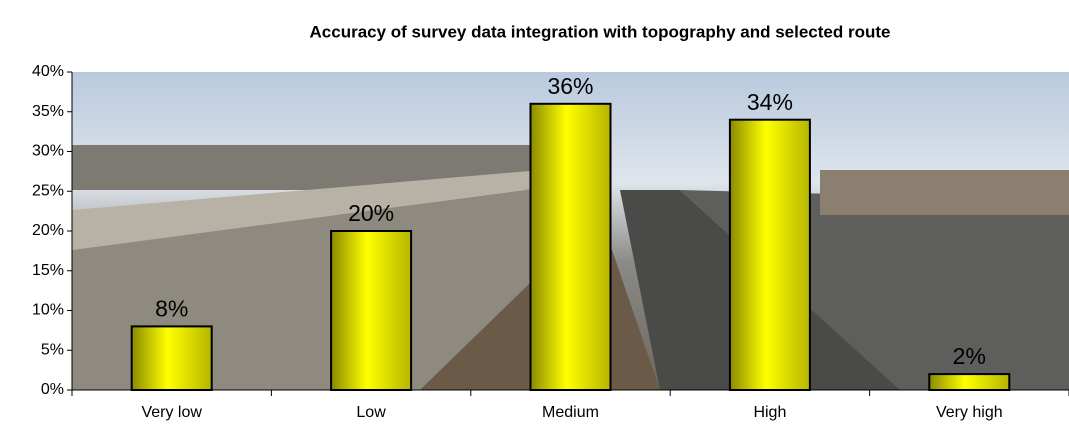  What do you see at coordinates (769, 412) in the screenshot?
I see `x-tick-label: High` at bounding box center [769, 412].